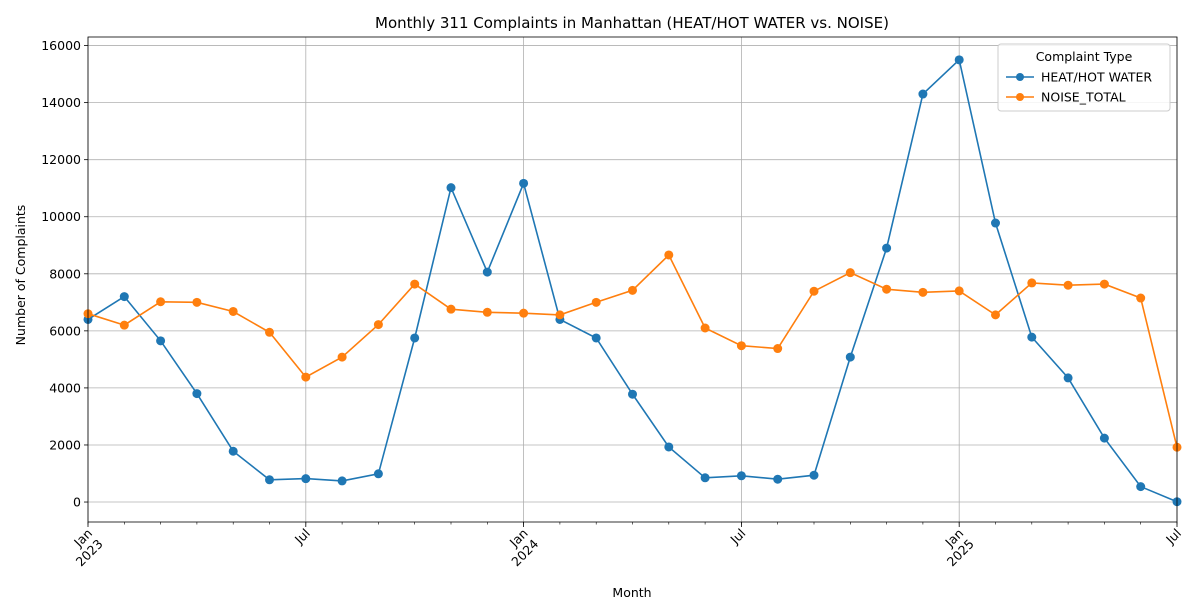 The image size is (1200, 604). I want to click on legend-box, so click(1084, 77).